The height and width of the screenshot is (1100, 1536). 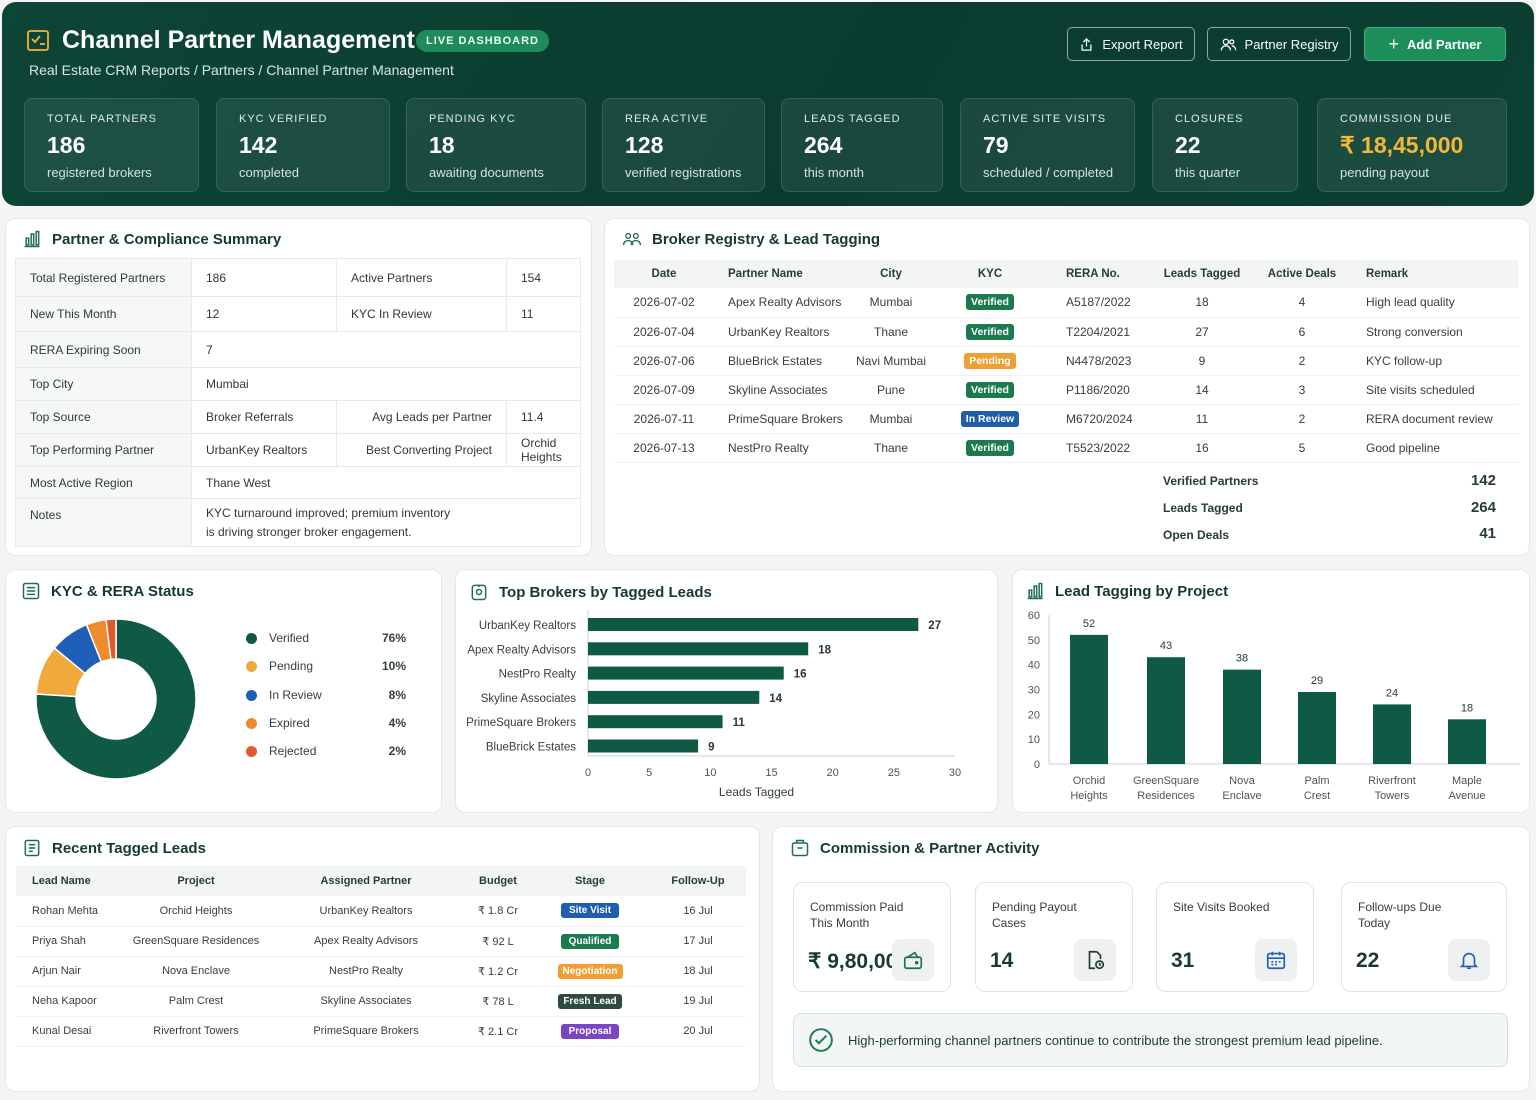 What do you see at coordinates (784, 448) in the screenshot?
I see `registry-cell-name: NestPro Realty` at bounding box center [784, 448].